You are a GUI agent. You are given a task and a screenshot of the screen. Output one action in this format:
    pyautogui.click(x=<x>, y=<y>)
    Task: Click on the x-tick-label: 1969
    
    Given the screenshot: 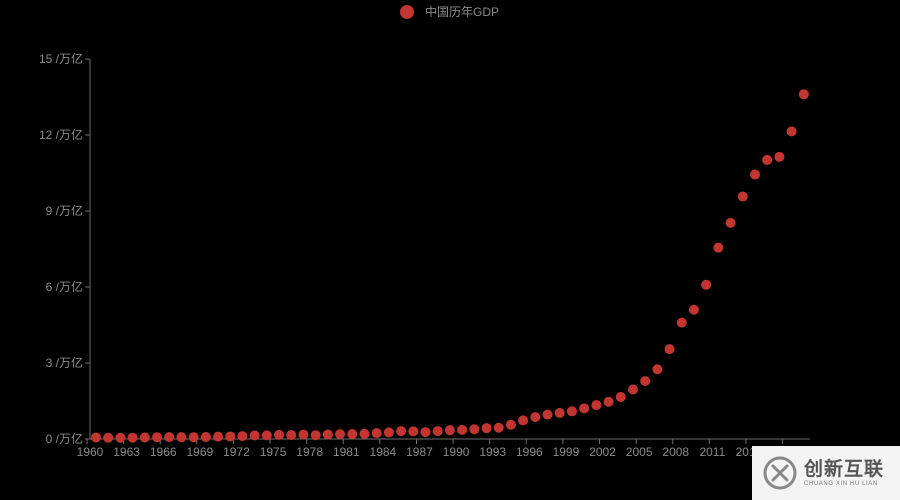 What is the action you would take?
    pyautogui.click(x=199, y=452)
    